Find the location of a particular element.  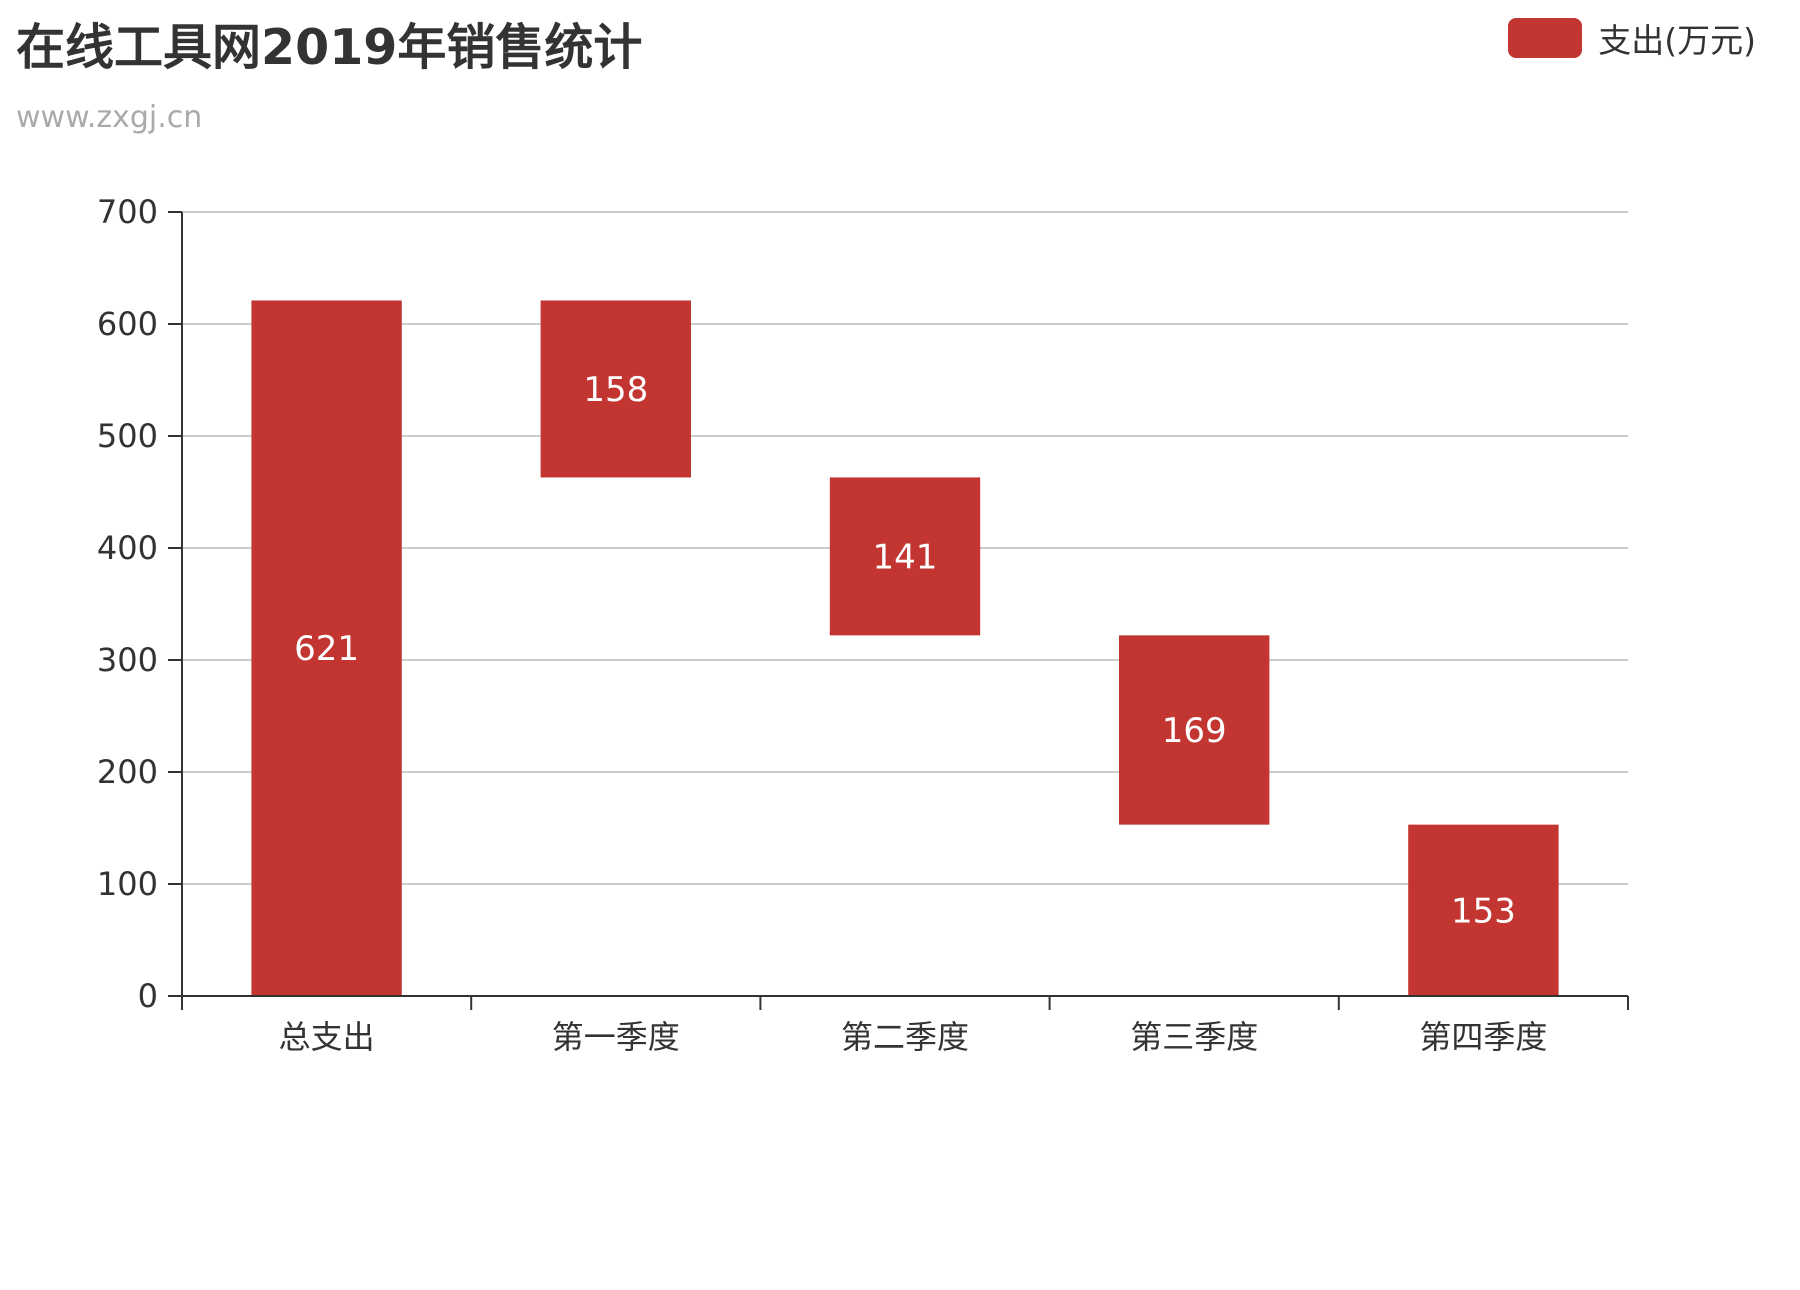

legend: 支出(万元) is located at coordinates (1632, 38).